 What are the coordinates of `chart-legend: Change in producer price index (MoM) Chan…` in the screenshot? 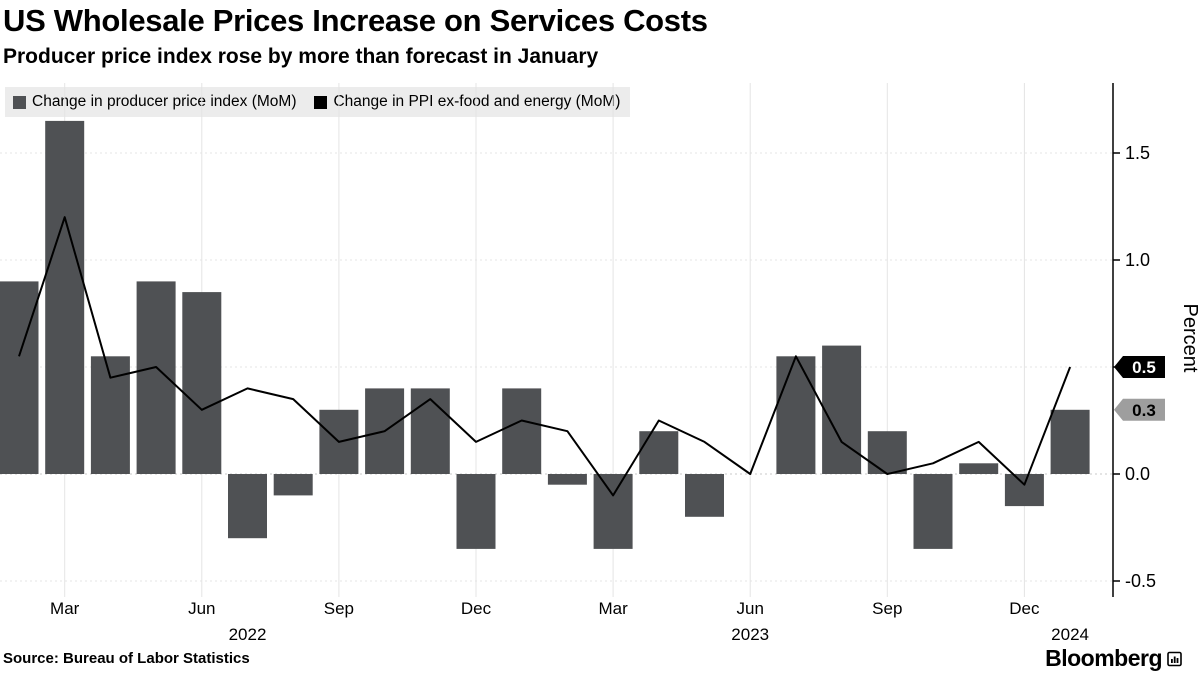 It's located at (318, 102).